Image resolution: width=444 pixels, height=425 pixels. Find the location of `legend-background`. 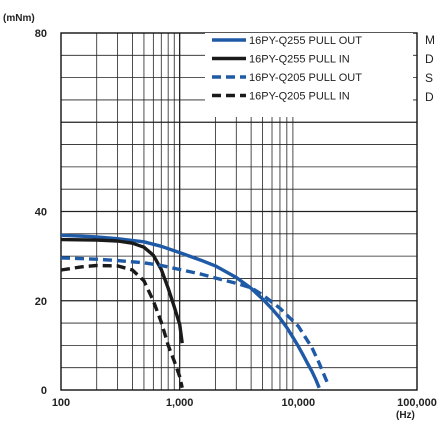

legend-background is located at coordinates (309, 75).